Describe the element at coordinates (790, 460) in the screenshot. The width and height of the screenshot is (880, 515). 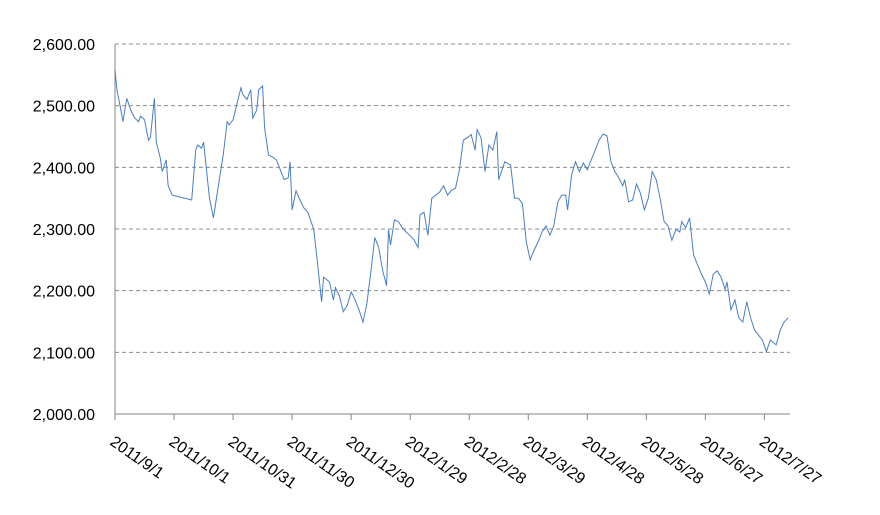
I see `x-tick-label: 2012/7/27` at that location.